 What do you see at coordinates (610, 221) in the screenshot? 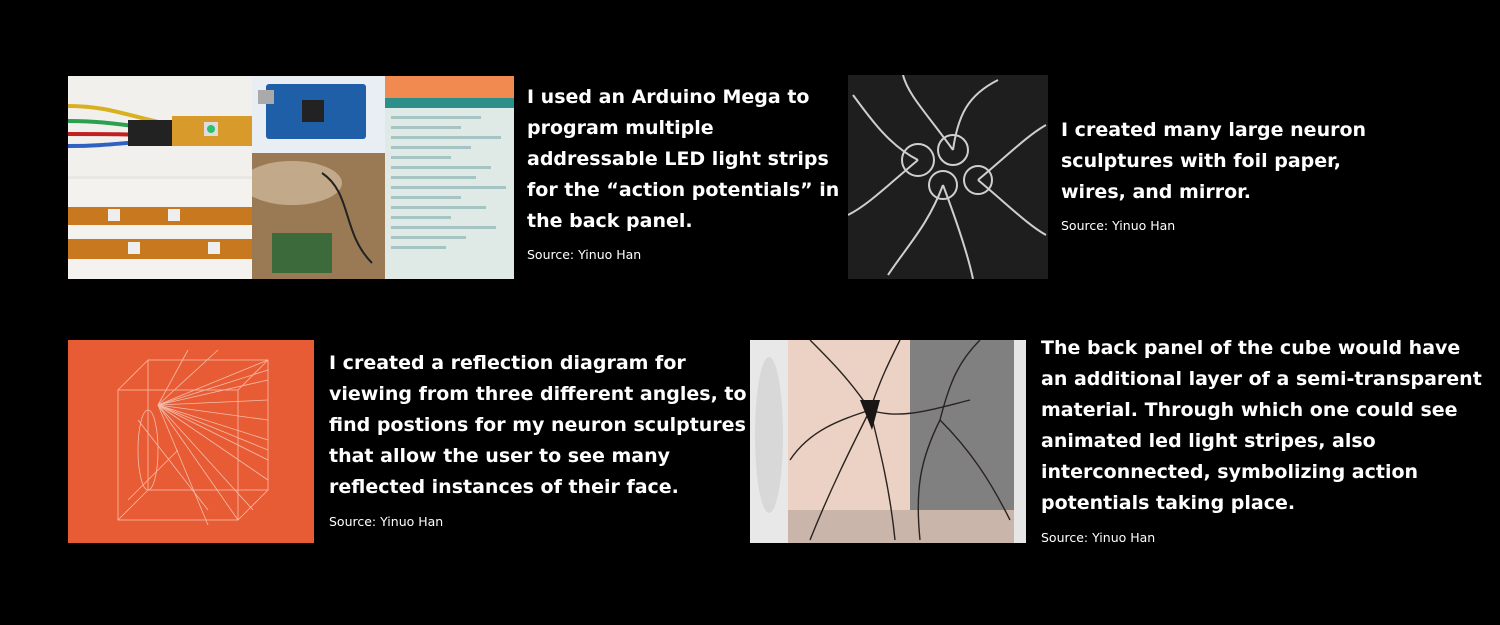
I see `caption-line: the back panel.` at bounding box center [610, 221].